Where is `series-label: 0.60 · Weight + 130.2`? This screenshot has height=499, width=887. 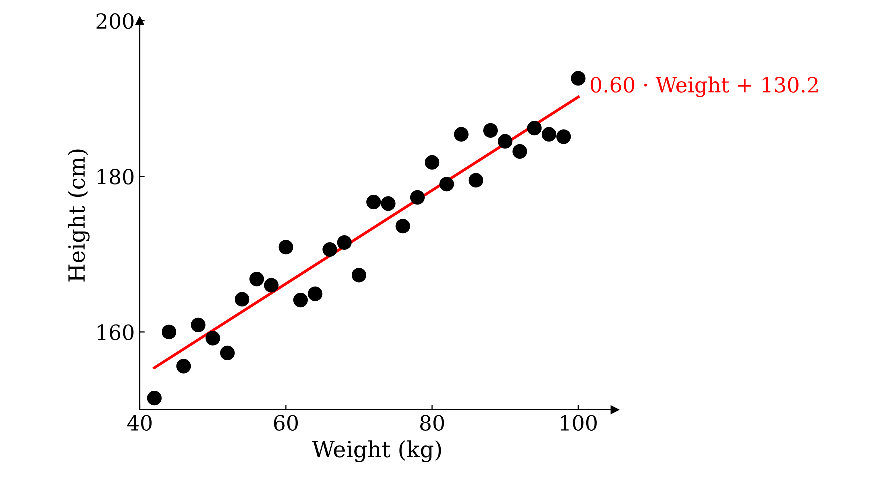 series-label: 0.60 · Weight + 130.2 is located at coordinates (704, 87).